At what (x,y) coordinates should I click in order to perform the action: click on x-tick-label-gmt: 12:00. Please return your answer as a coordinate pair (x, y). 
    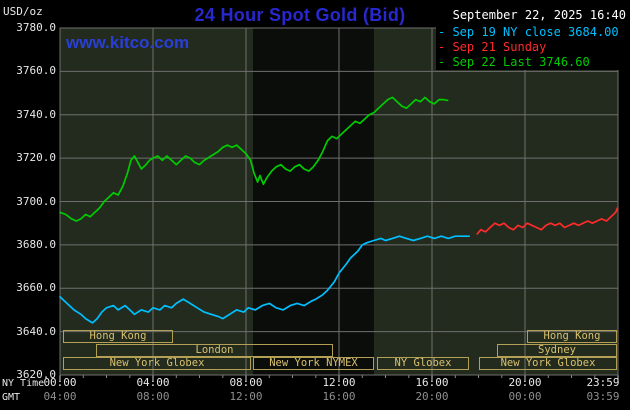
    Looking at the image, I should click on (246, 396).